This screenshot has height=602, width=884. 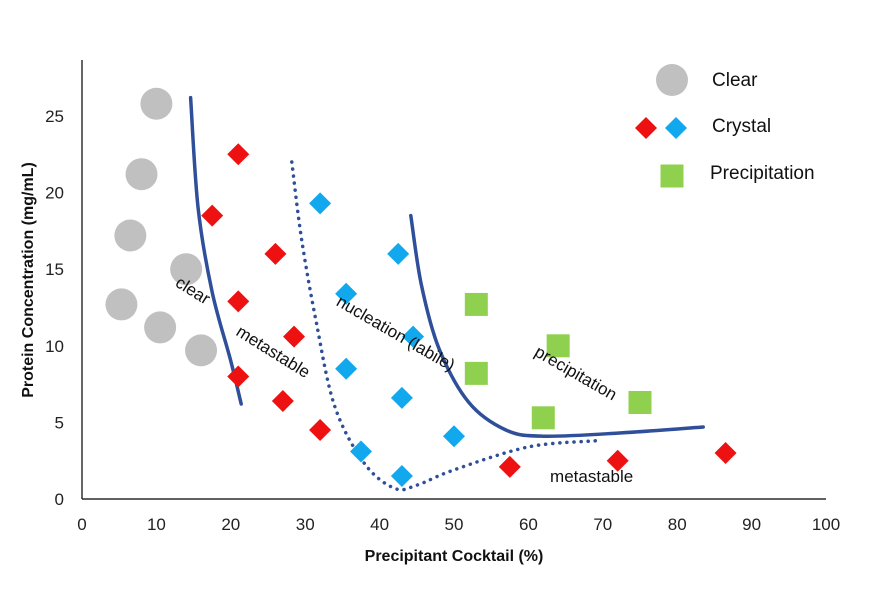 What do you see at coordinates (54, 308) in the screenshot?
I see `y-tick-labels: 0 5 10 15 20 25` at bounding box center [54, 308].